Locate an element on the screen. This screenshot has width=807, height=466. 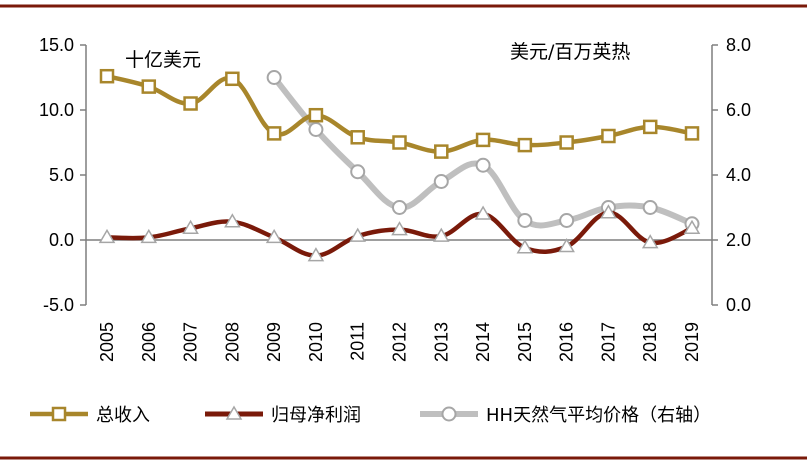
x-axis-tick-label: 2012 is located at coordinates (400, 342).